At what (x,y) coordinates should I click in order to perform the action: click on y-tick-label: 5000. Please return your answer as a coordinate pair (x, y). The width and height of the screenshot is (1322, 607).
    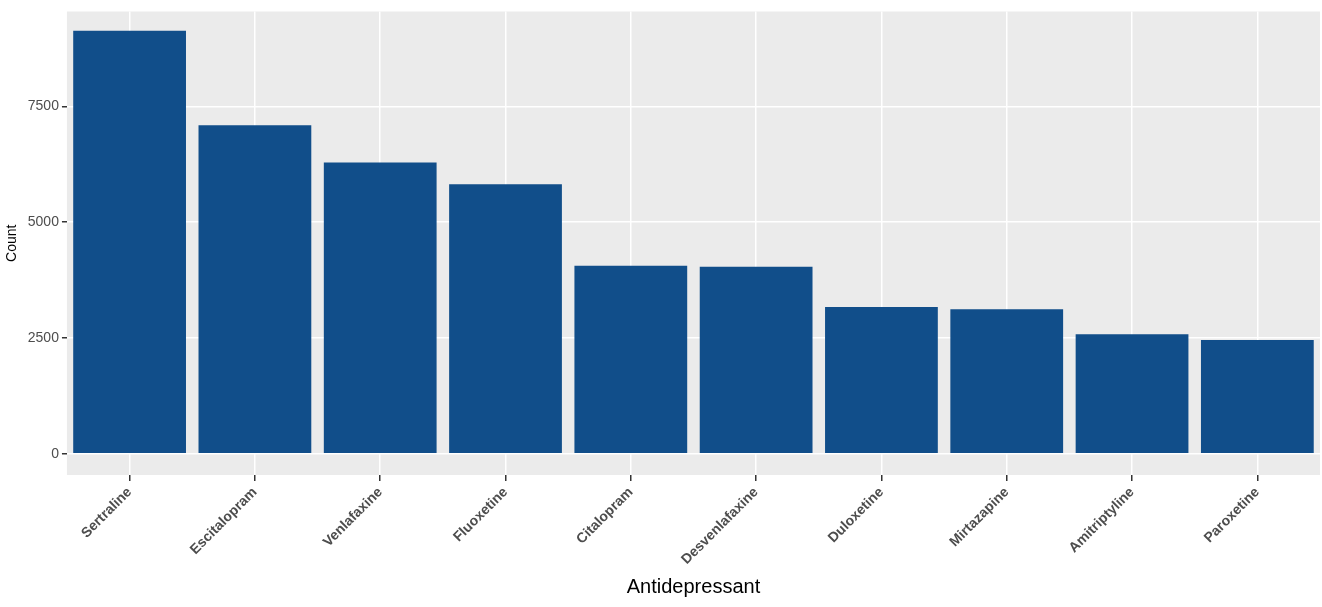
    Looking at the image, I should click on (43, 221).